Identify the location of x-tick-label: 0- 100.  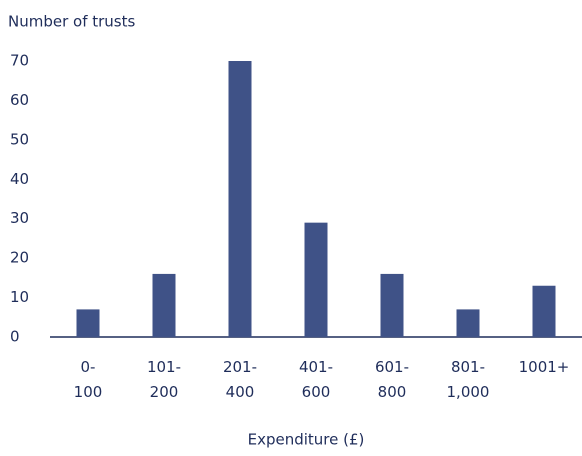
(88, 379).